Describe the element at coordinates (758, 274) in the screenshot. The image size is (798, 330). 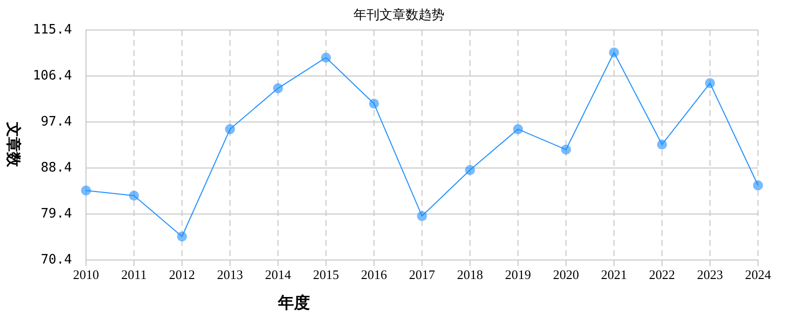
I see `x-tick-label: 2024` at that location.